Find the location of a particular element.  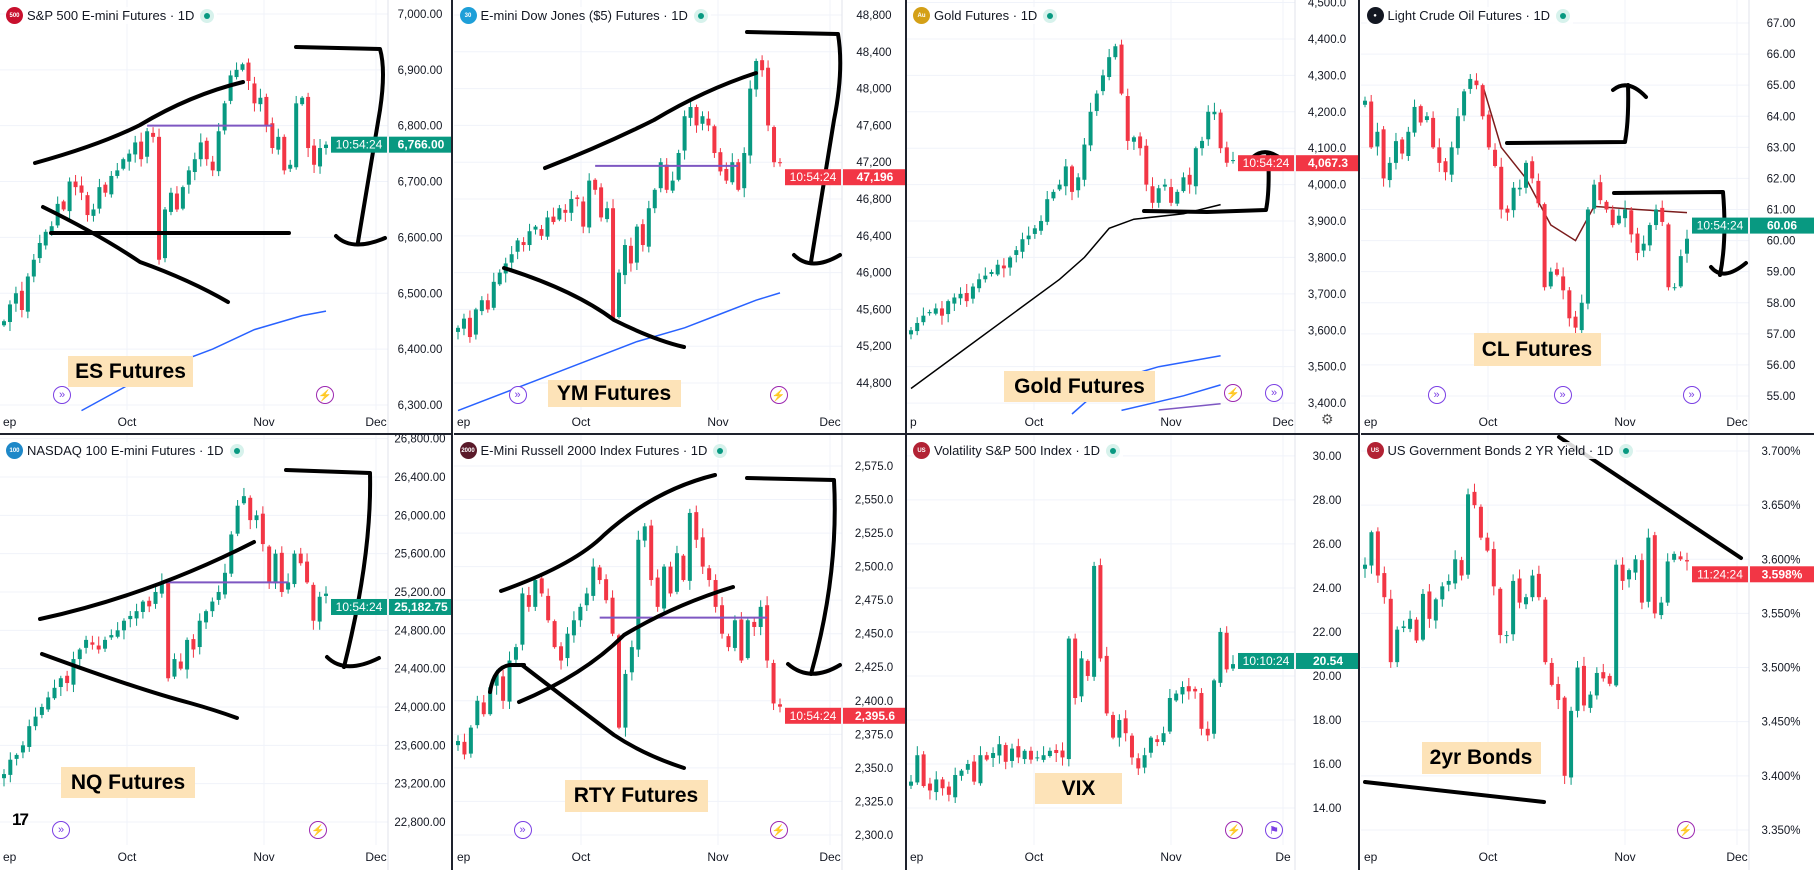

text-annotation: ES Futures is located at coordinates (130, 371).